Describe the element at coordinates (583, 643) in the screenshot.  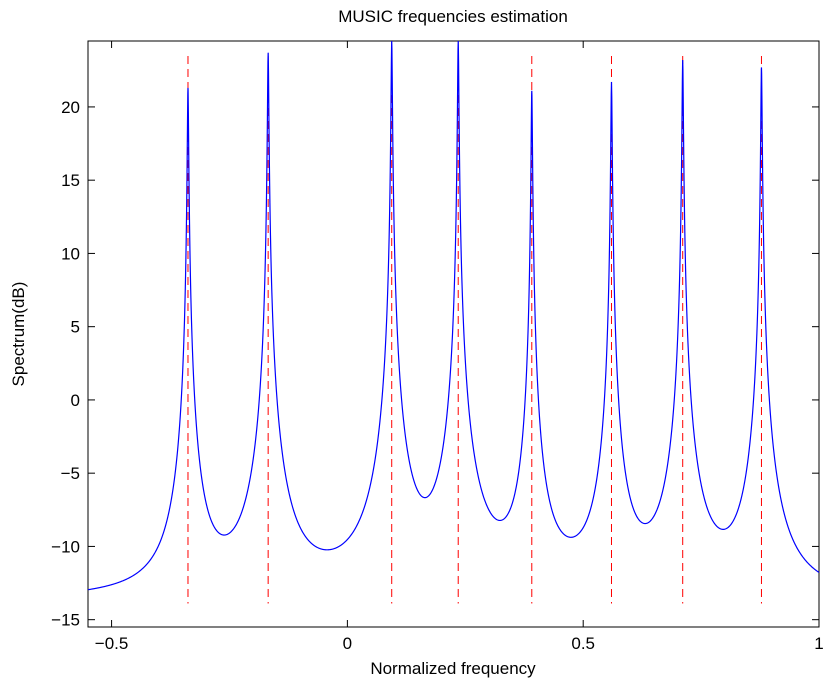
I see `x-tick-label: 0.5` at that location.